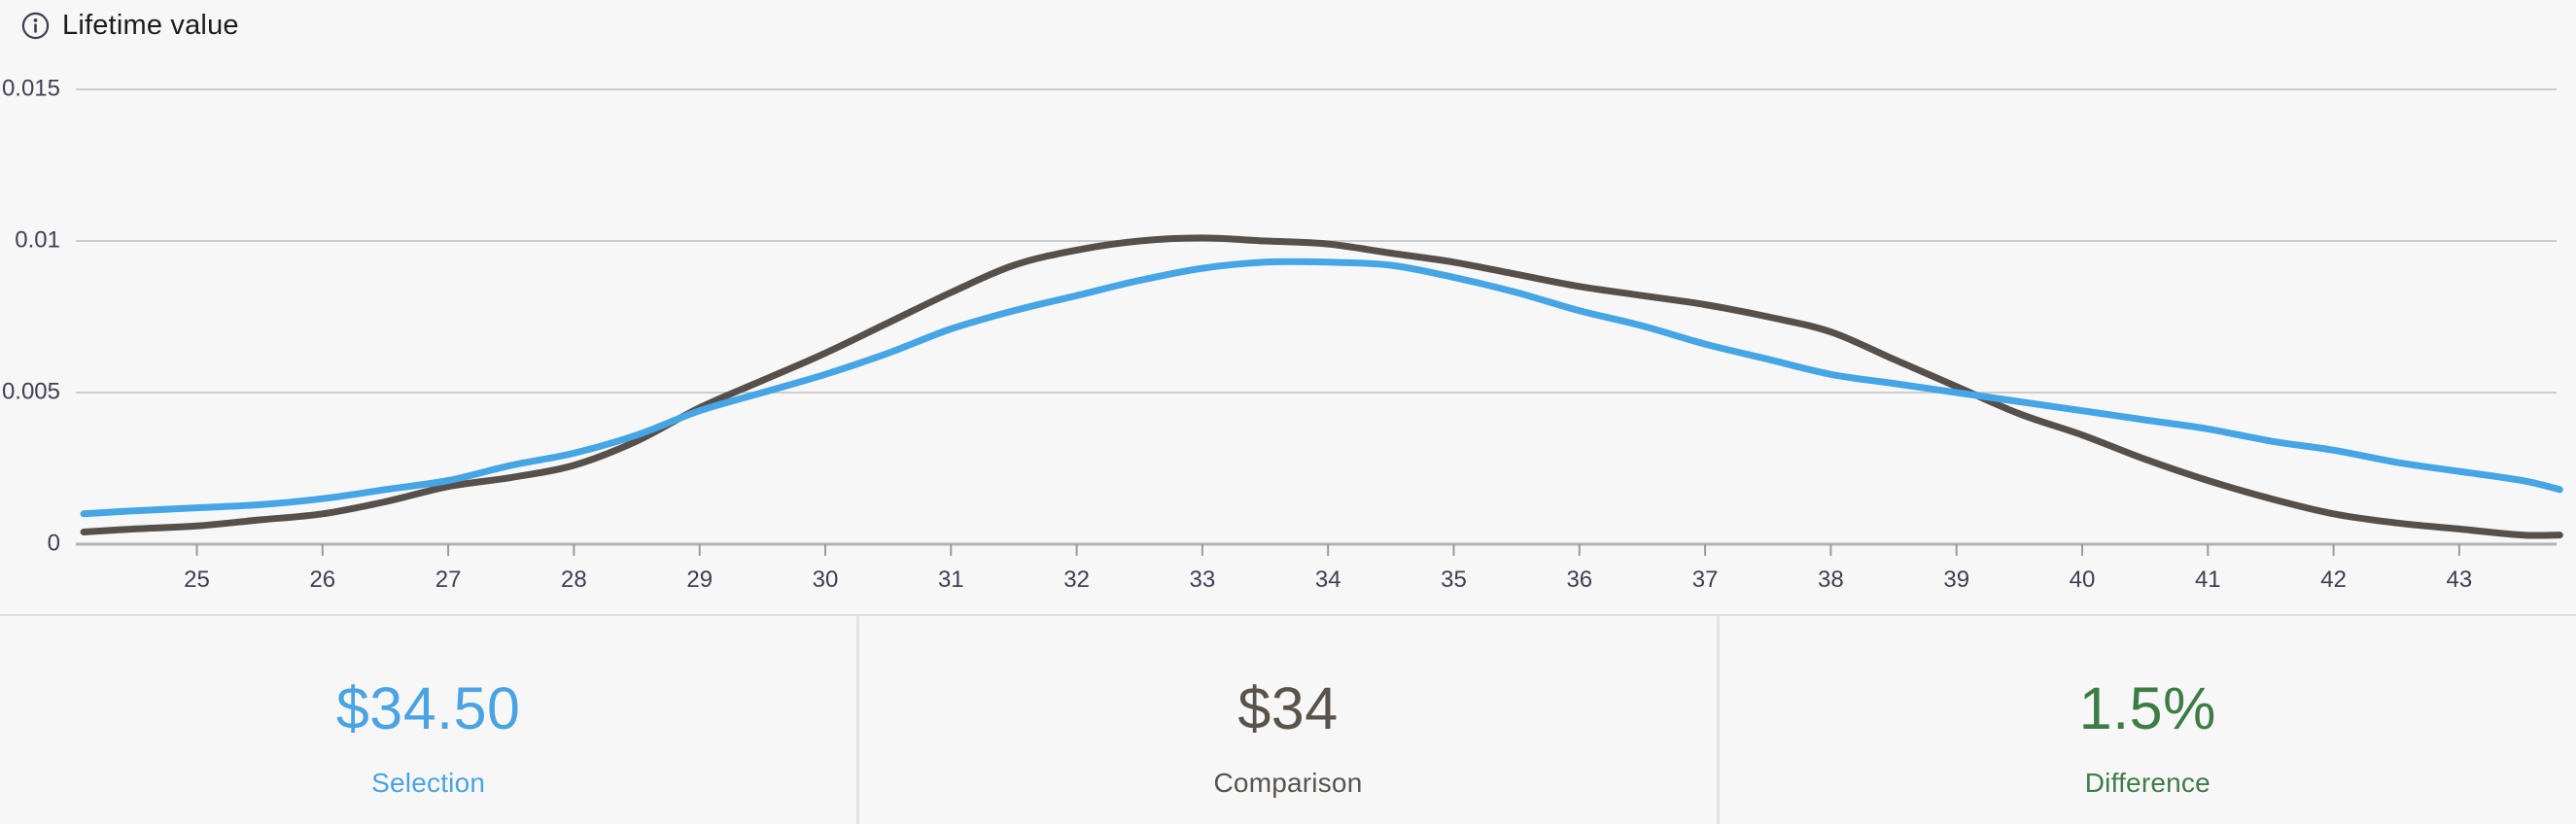  I want to click on x-tick-label: 38, so click(1831, 579).